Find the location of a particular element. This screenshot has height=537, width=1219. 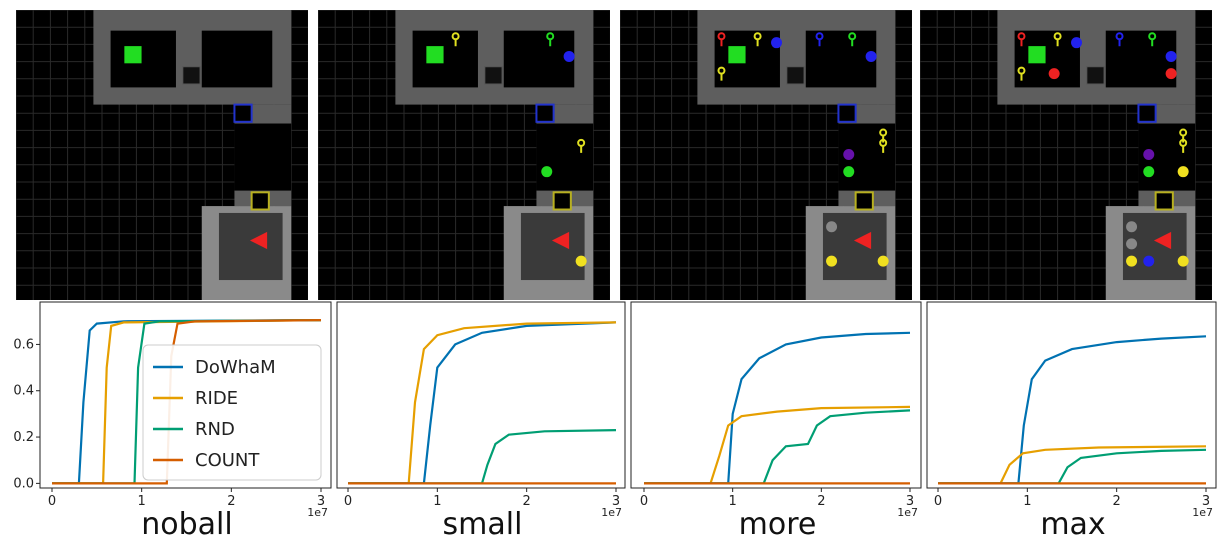

series-line-ride is located at coordinates (777, 445).